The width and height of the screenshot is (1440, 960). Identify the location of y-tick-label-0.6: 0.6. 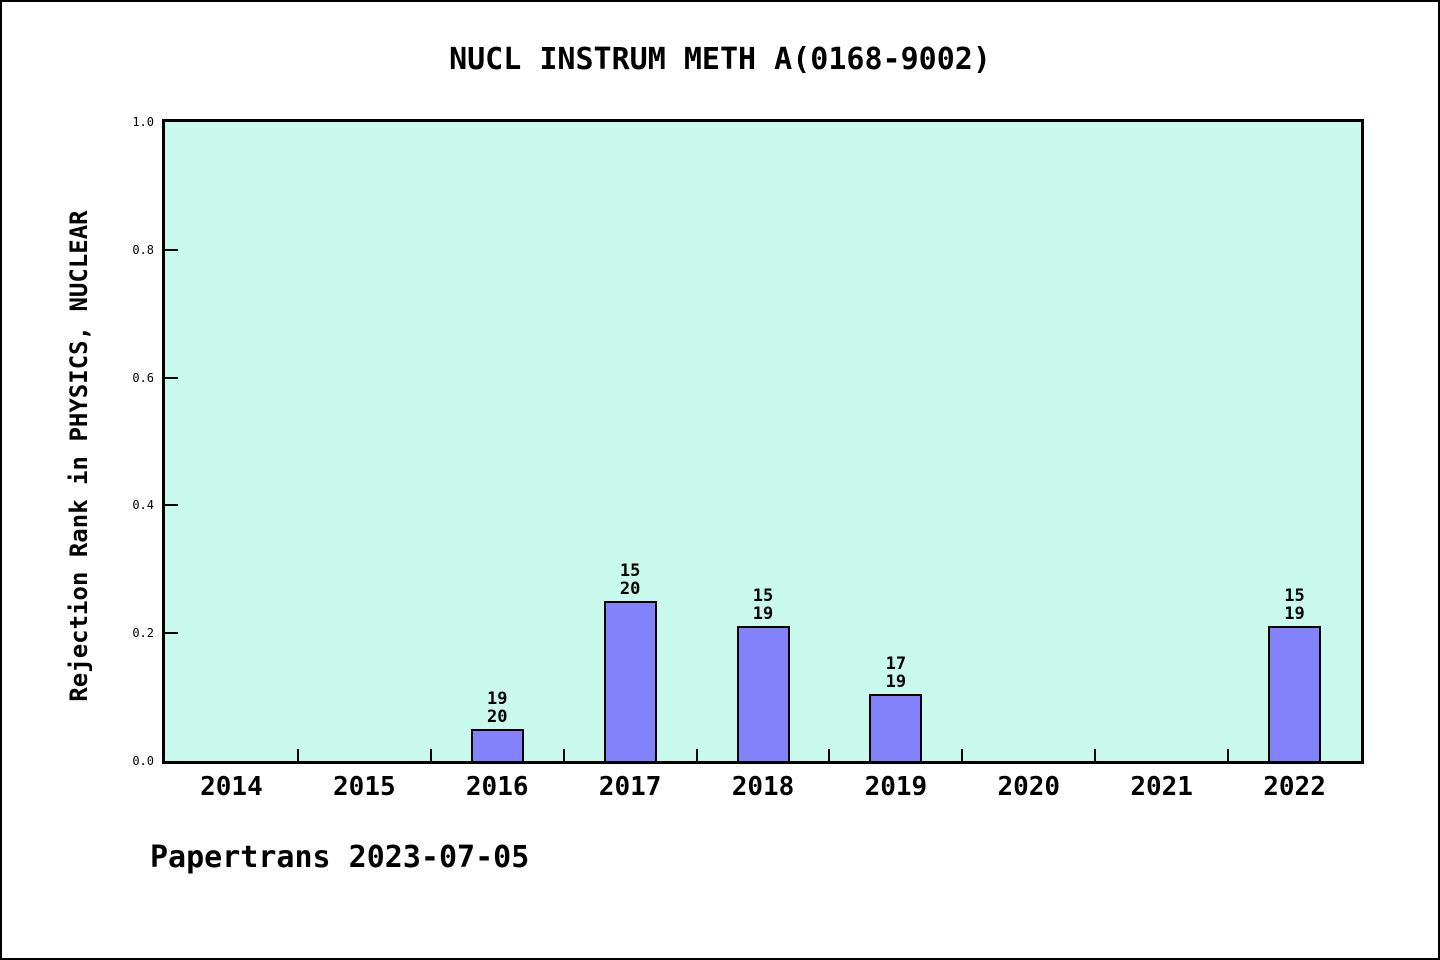
(143, 377).